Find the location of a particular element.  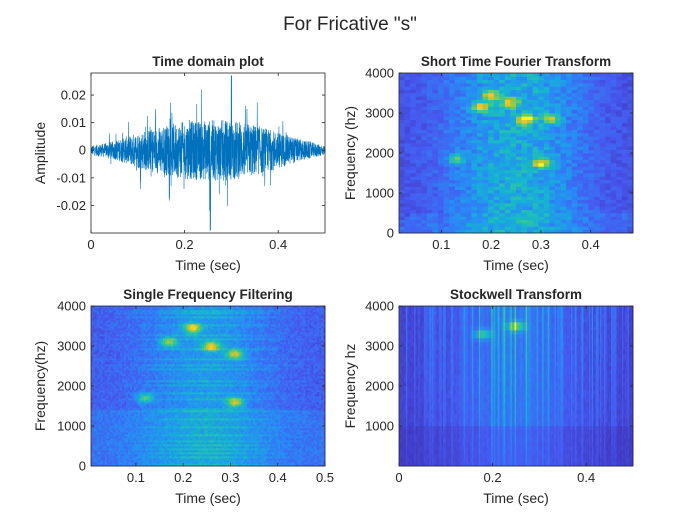

sff-title: Single Frequency Filtering is located at coordinates (208, 294).